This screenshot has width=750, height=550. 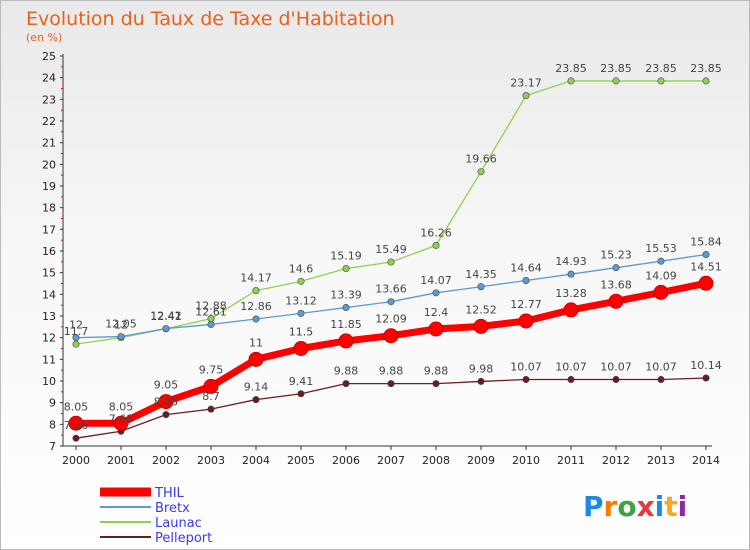 What do you see at coordinates (76, 425) in the screenshot?
I see `data-label-pelleport: 7.36` at bounding box center [76, 425].